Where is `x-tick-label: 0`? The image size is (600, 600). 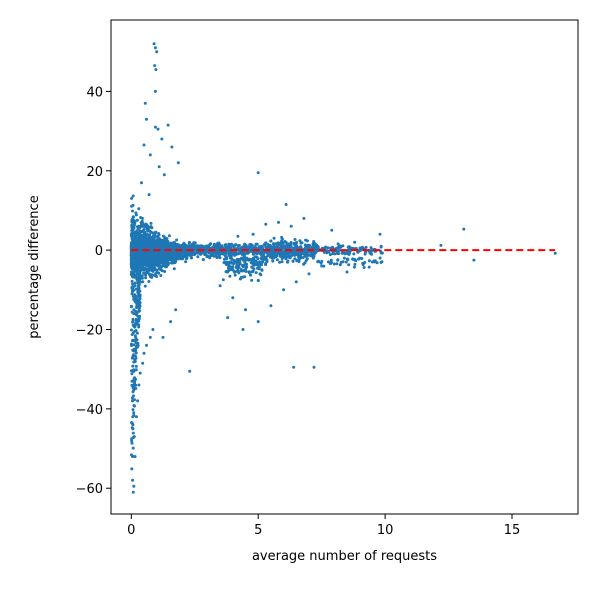
x-tick-label: 0 is located at coordinates (131, 530).